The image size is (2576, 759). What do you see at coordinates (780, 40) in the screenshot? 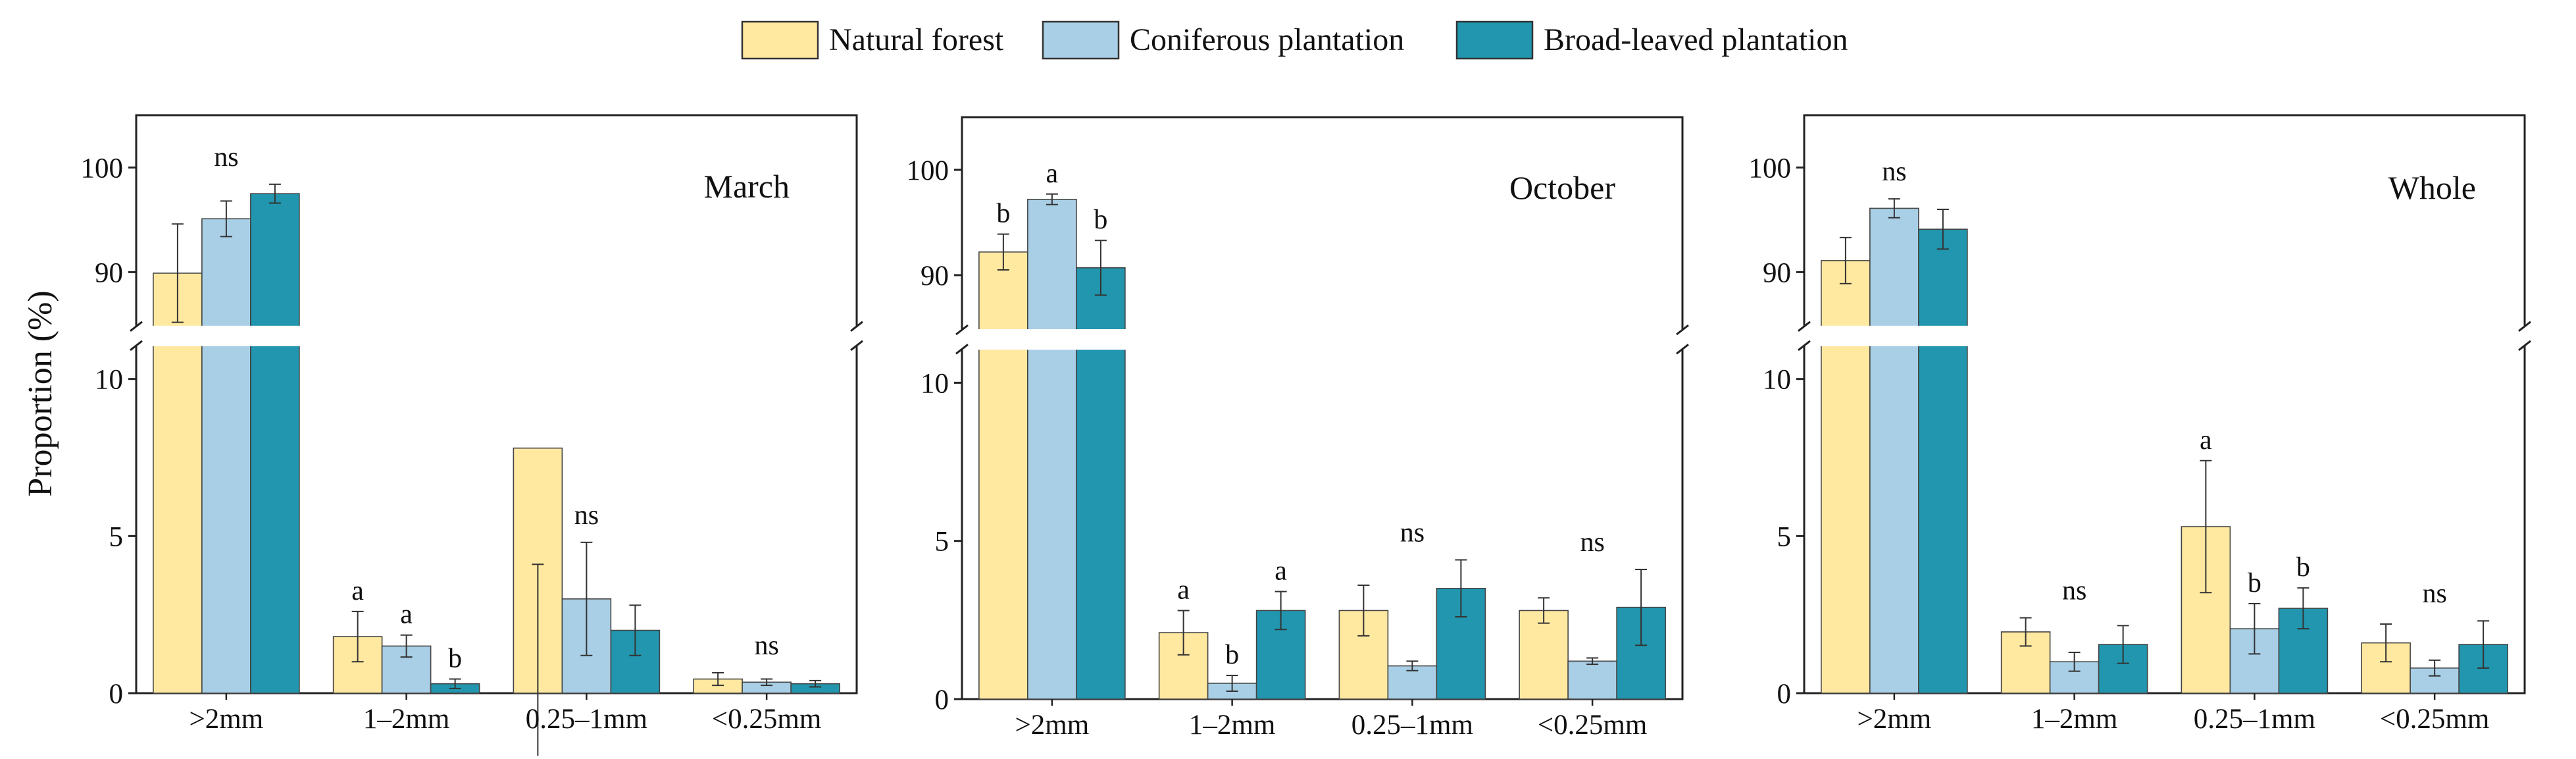
I see `legend-swatch-natural-forest` at bounding box center [780, 40].